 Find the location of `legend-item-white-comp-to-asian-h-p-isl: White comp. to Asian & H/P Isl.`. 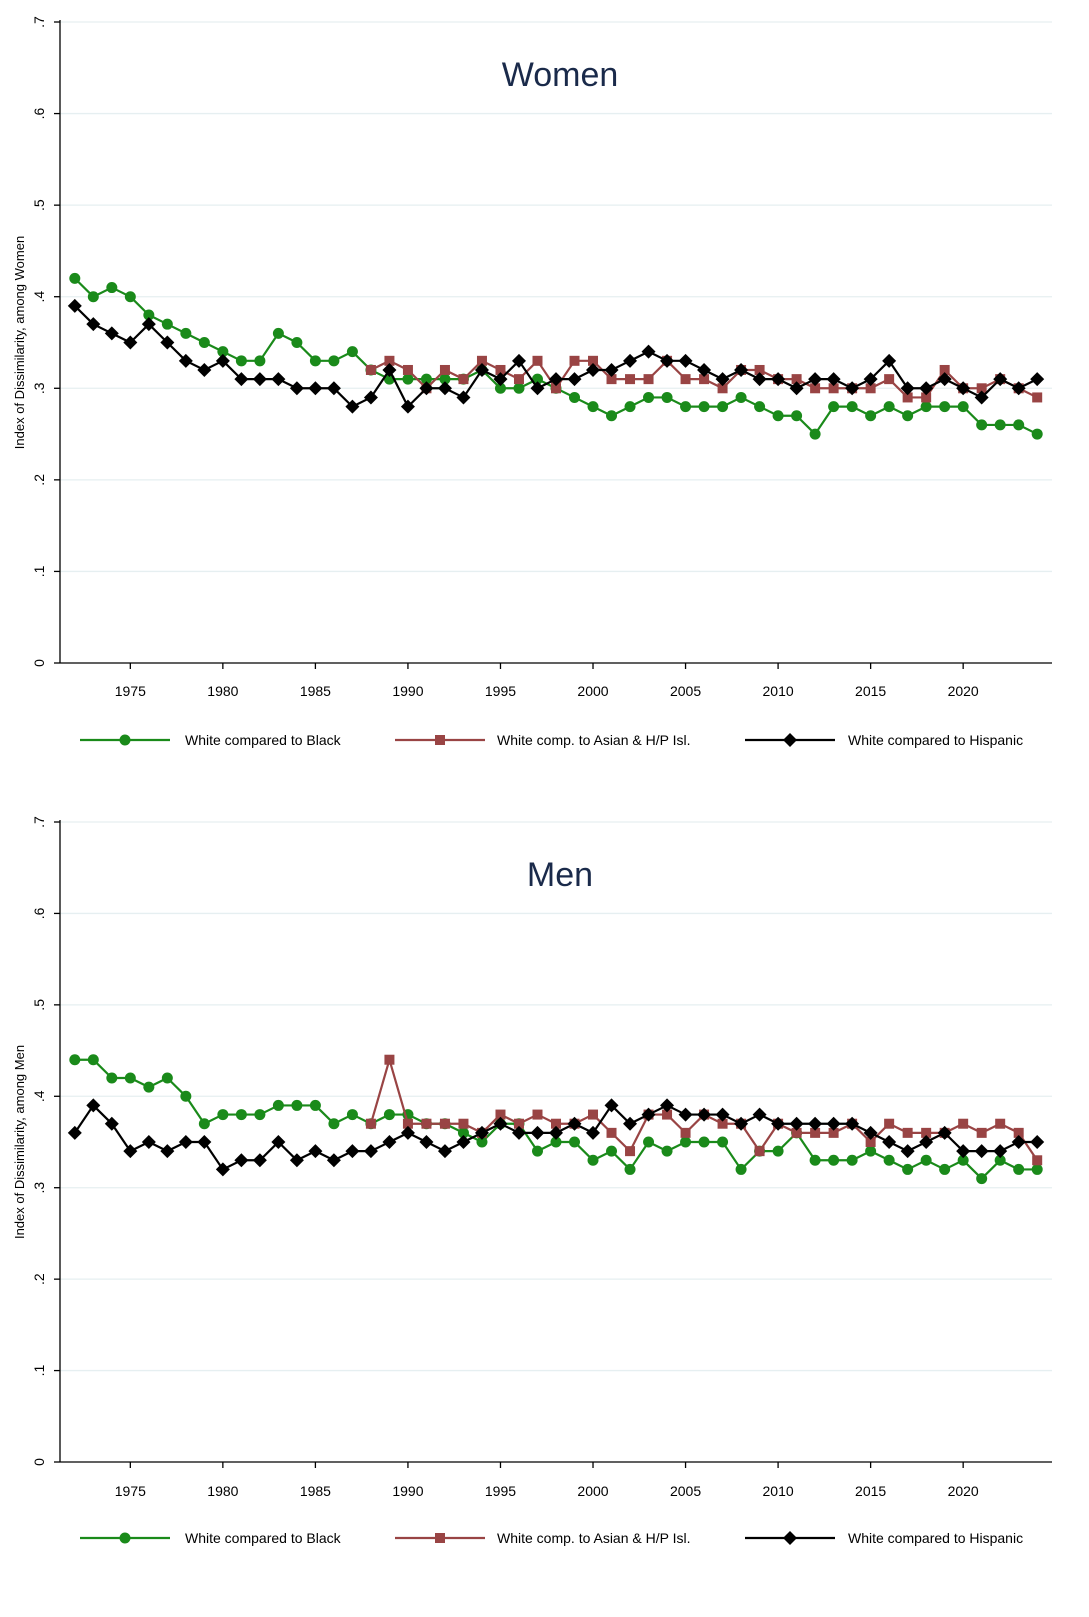

legend-item-white-comp-to-asian-h-p-isl: White comp. to Asian & H/P Isl. is located at coordinates (542, 740).